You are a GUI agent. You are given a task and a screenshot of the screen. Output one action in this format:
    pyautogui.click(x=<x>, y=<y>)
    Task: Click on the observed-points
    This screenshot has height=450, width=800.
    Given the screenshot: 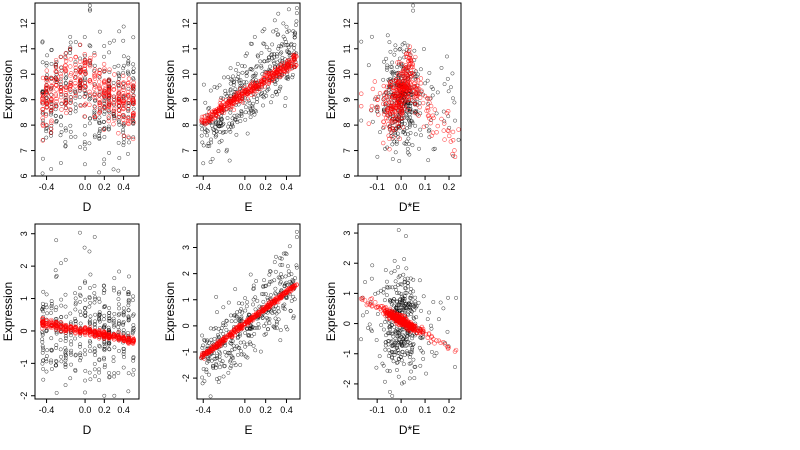 What is the action you would take?
    pyautogui.click(x=409, y=313)
    